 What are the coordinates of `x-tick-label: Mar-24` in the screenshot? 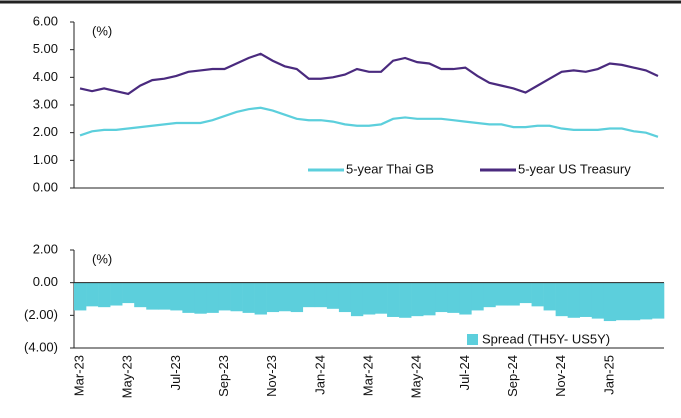 It's located at (367, 375).